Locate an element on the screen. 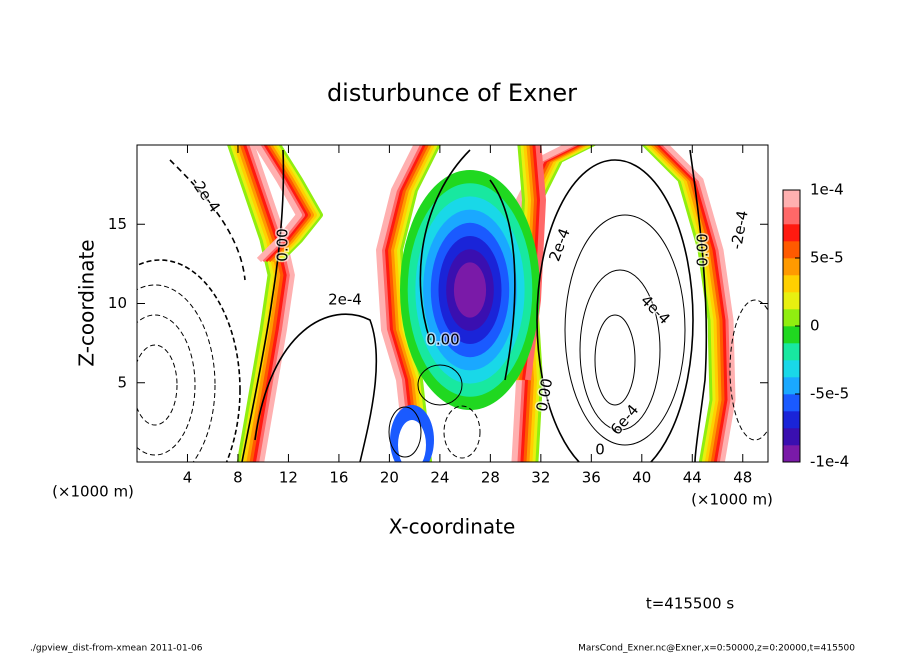  footer-left: ./gpview_dist-from-xmean 2011-01-06 is located at coordinates (116, 649).